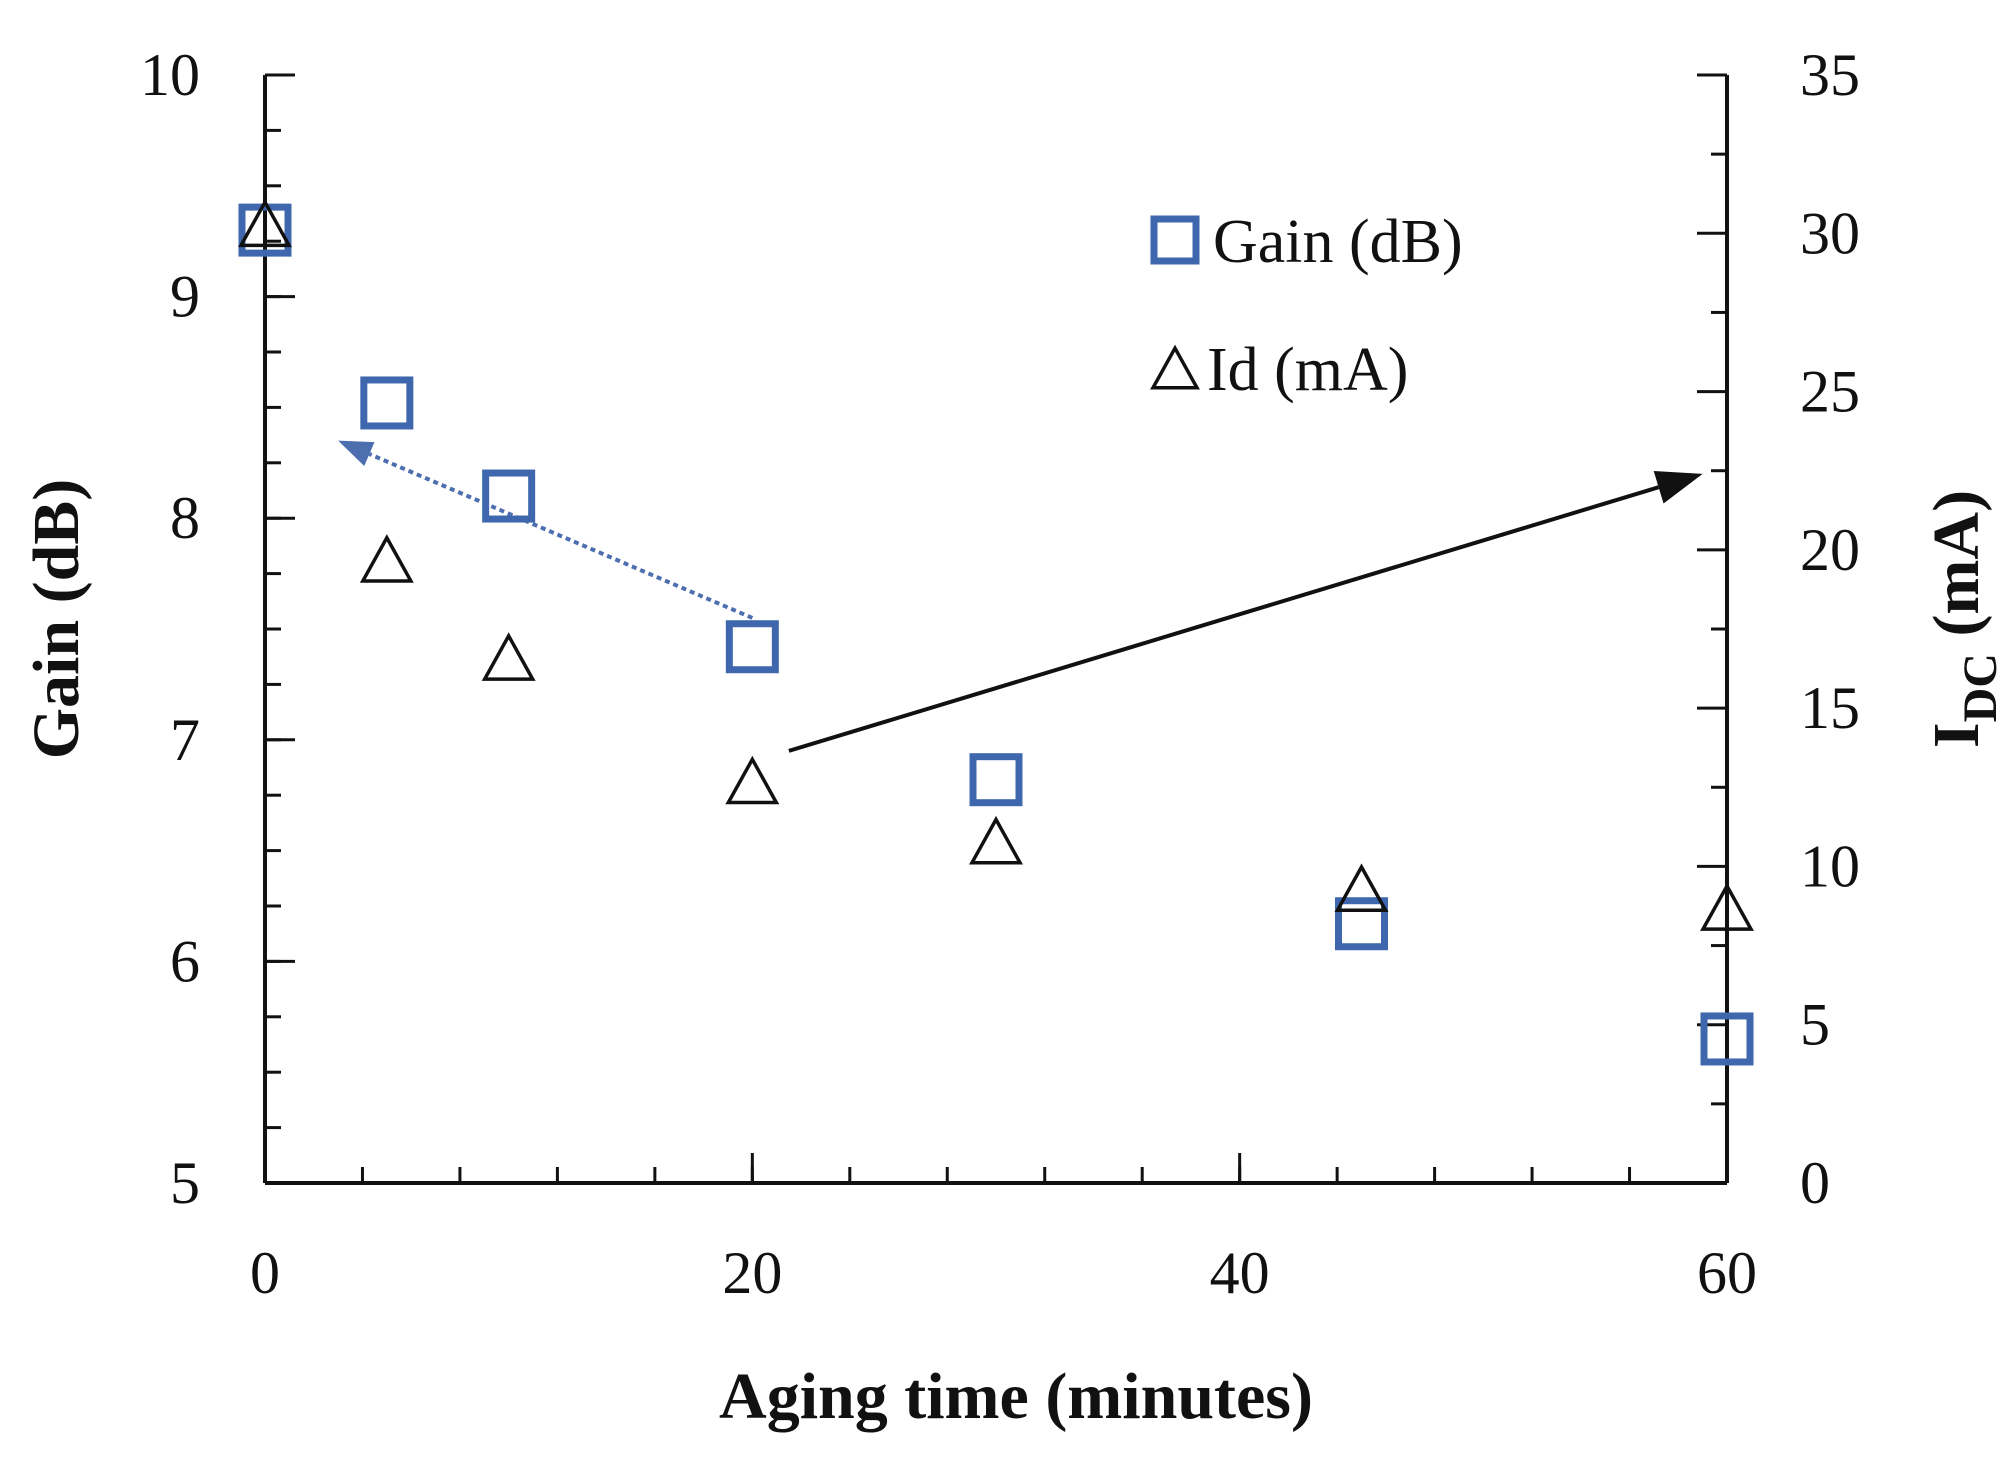  I want to click on y-right-tick-label: 0, so click(1815, 1183).